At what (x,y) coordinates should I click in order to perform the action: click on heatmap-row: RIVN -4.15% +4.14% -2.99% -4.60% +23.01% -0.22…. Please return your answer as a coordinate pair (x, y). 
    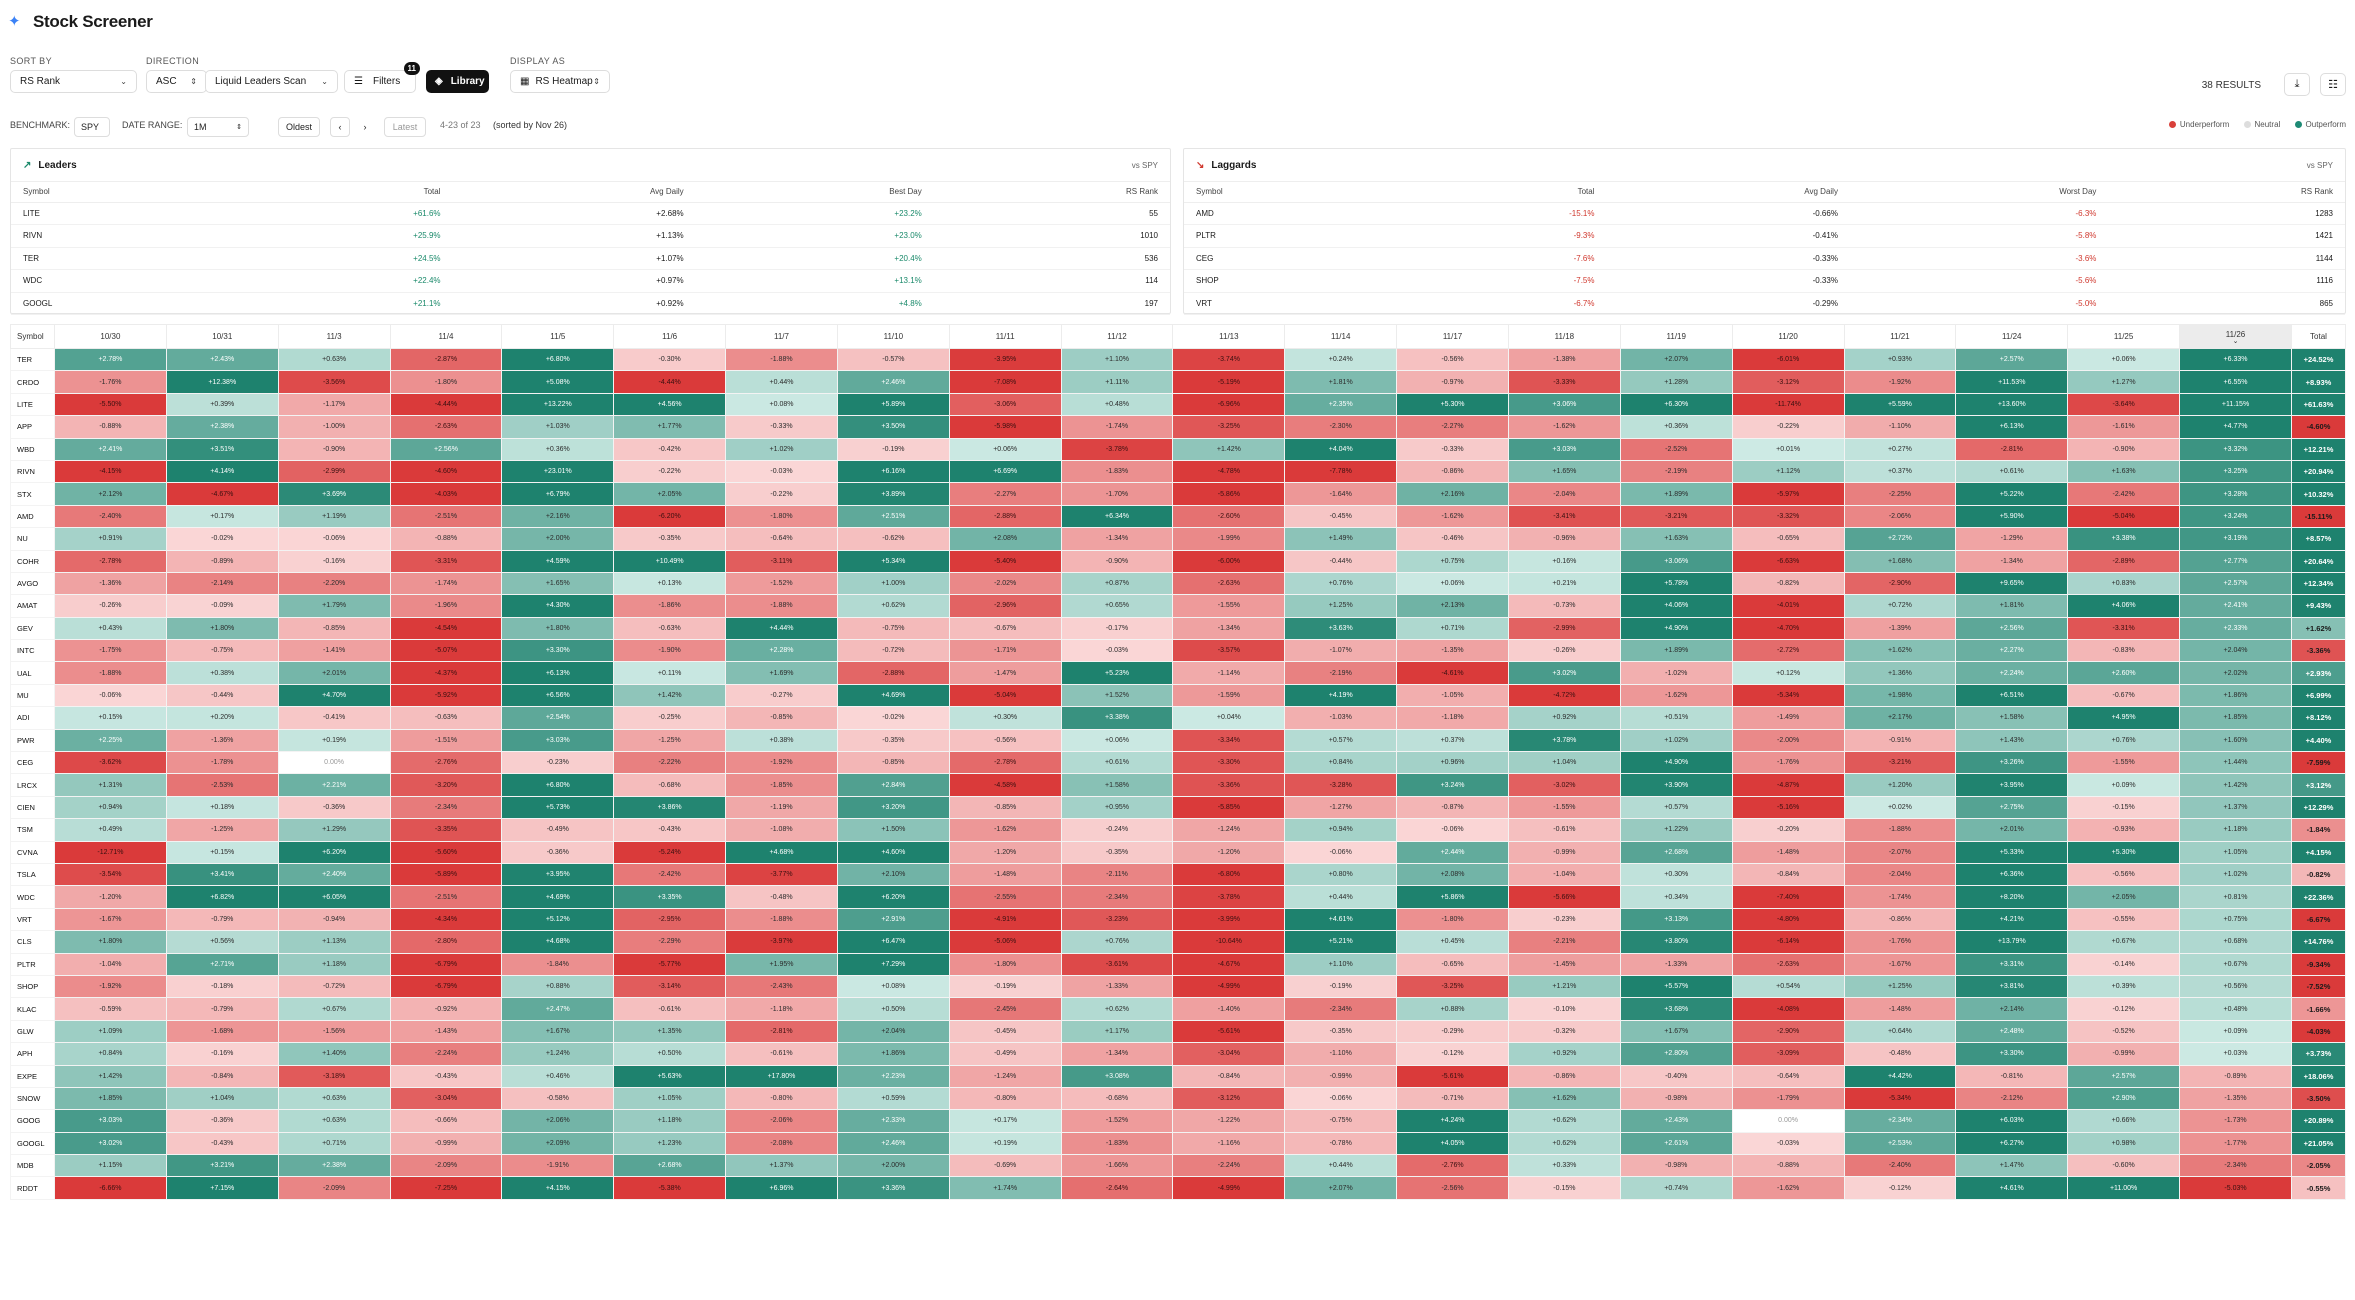
    Looking at the image, I should click on (1178, 471).